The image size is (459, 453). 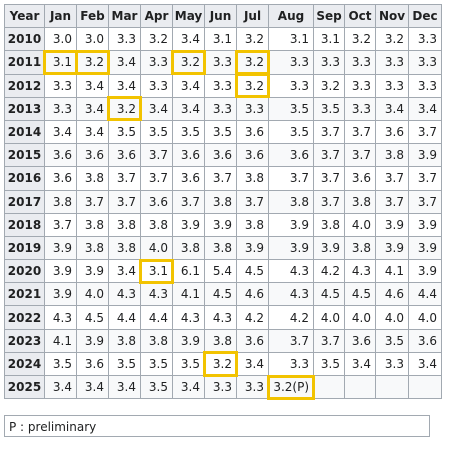 What do you see at coordinates (24, 387) in the screenshot?
I see `row-year-cell: 2025` at bounding box center [24, 387].